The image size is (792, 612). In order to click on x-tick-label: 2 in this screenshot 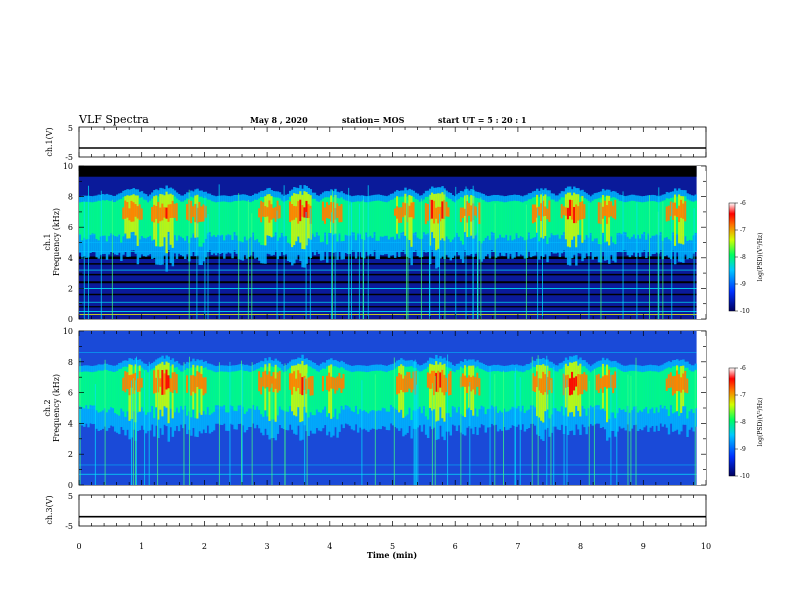, I will do `click(204, 546)`.